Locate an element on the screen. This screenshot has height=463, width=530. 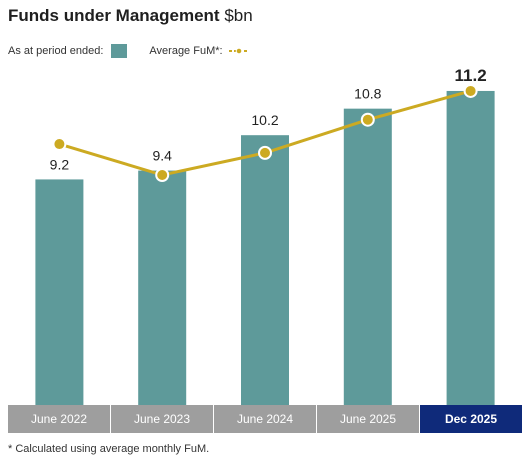
x-tick-label: Dec 2025 is located at coordinates (471, 419).